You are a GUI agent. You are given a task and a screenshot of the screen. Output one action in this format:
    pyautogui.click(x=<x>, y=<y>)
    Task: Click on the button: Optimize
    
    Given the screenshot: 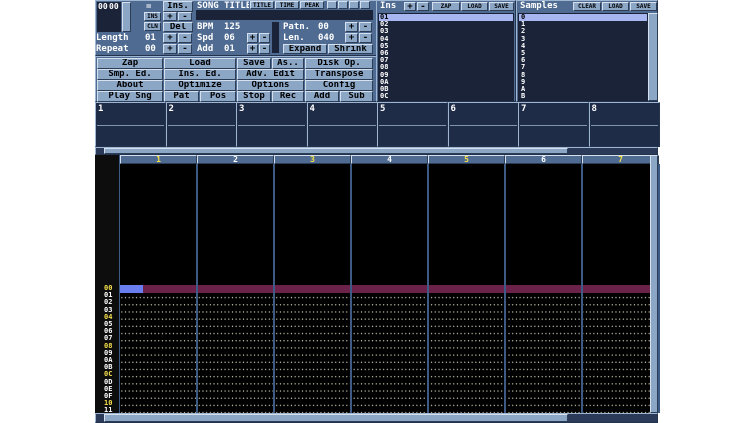 What is the action you would take?
    pyautogui.click(x=200, y=85)
    